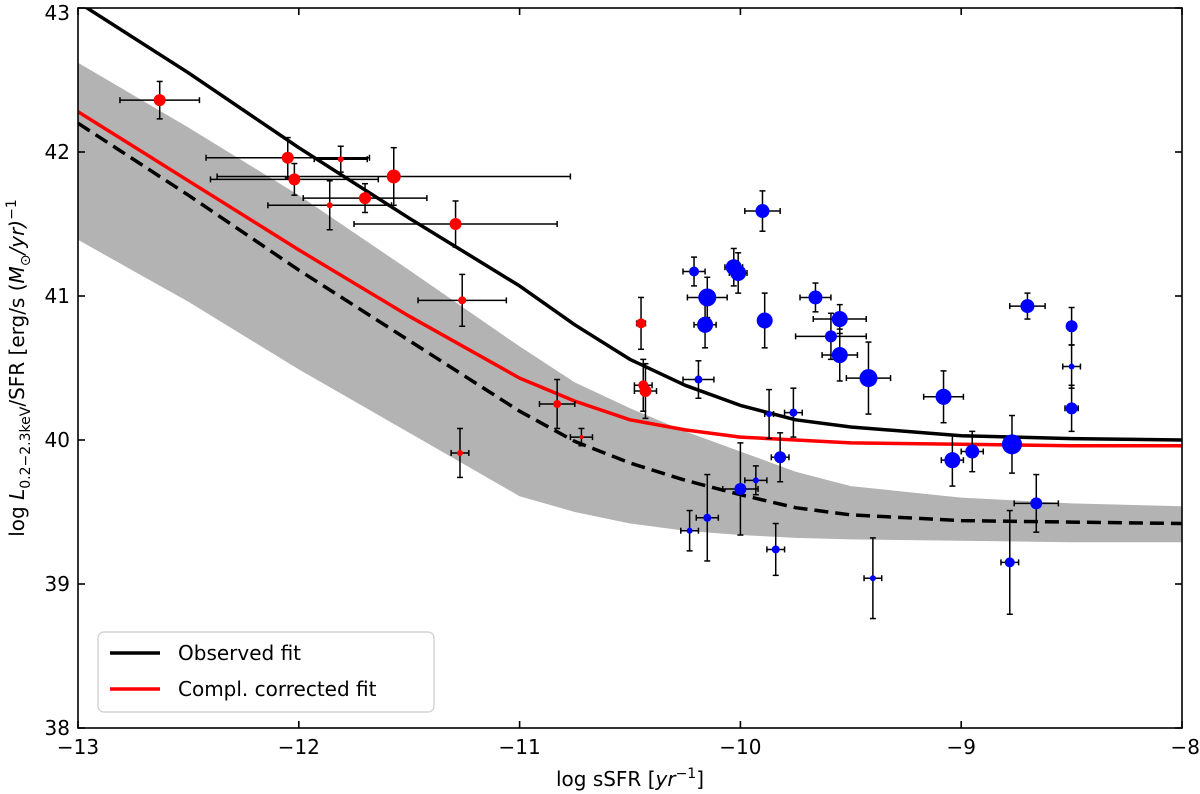  Describe the element at coordinates (740, 747) in the screenshot. I see `x-tick-label: −10` at that location.